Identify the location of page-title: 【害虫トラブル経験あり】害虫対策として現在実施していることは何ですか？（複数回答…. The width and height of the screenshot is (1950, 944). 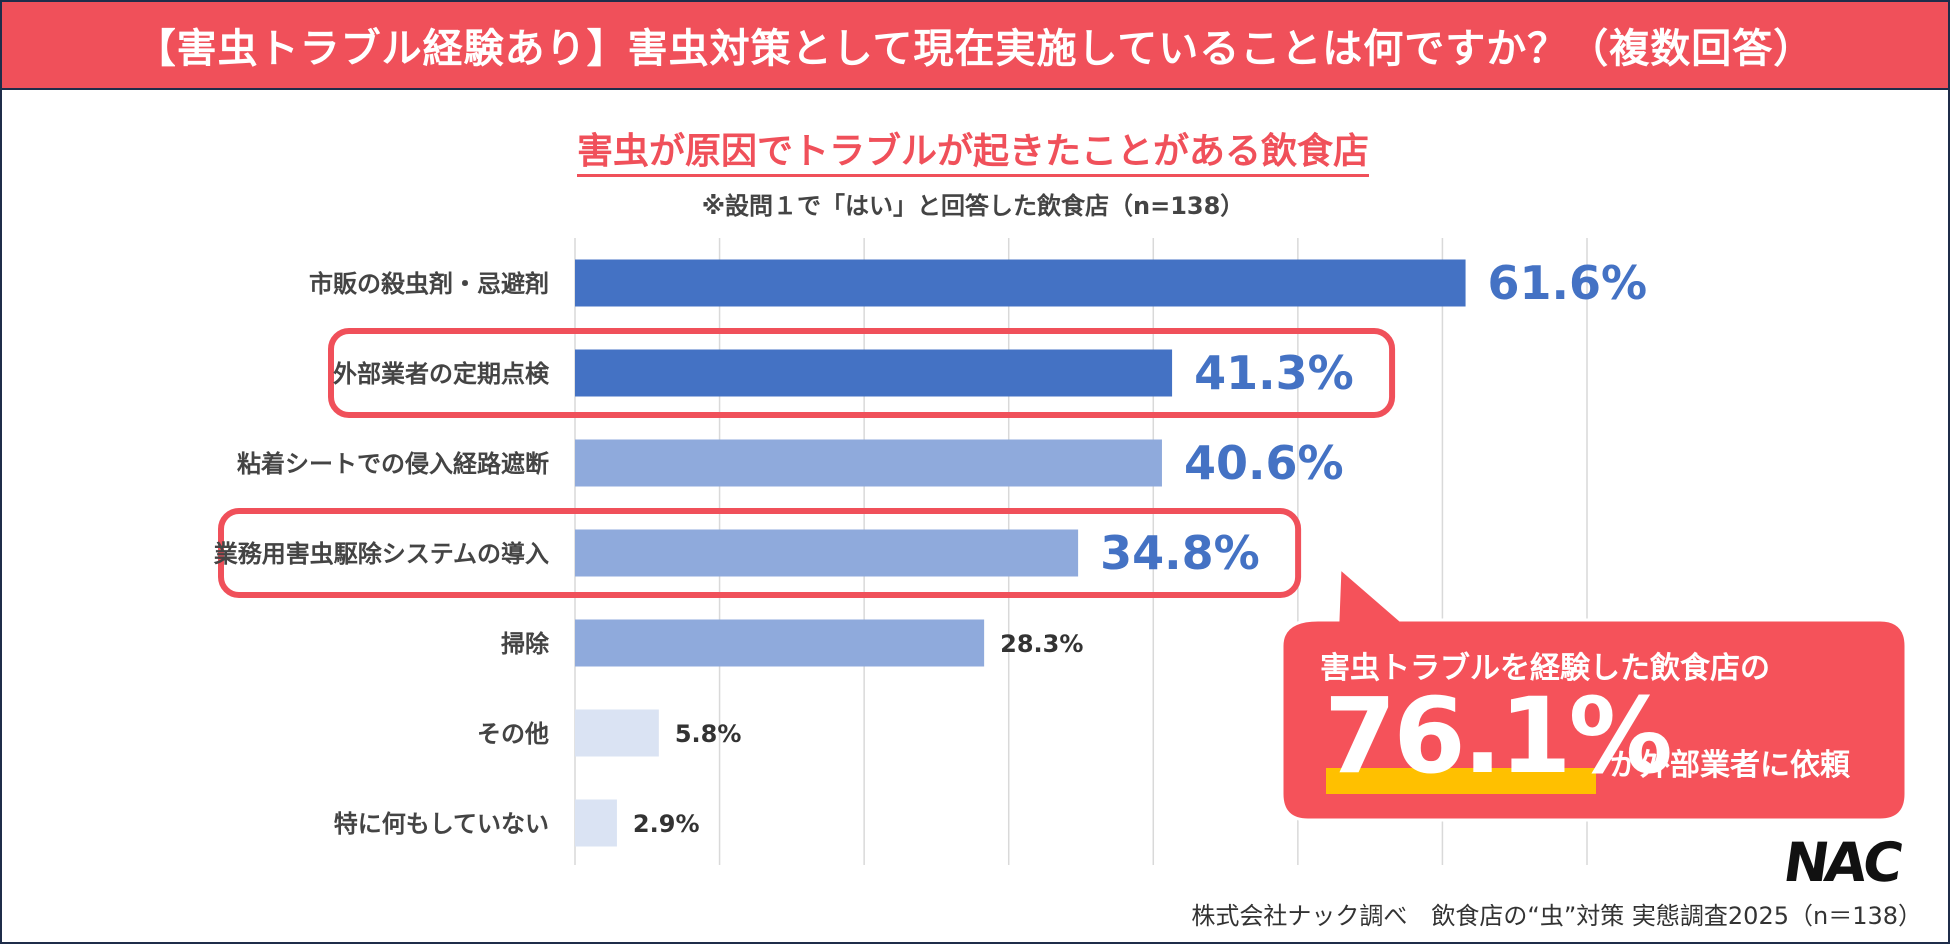
(975, 46).